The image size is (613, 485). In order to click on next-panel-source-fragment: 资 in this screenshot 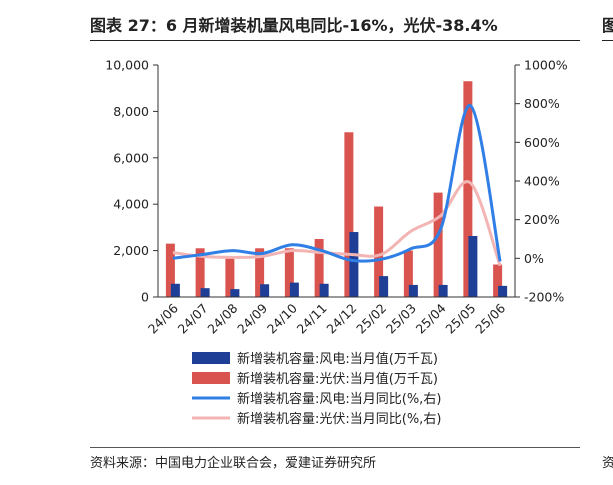, I will do `click(607, 463)`.